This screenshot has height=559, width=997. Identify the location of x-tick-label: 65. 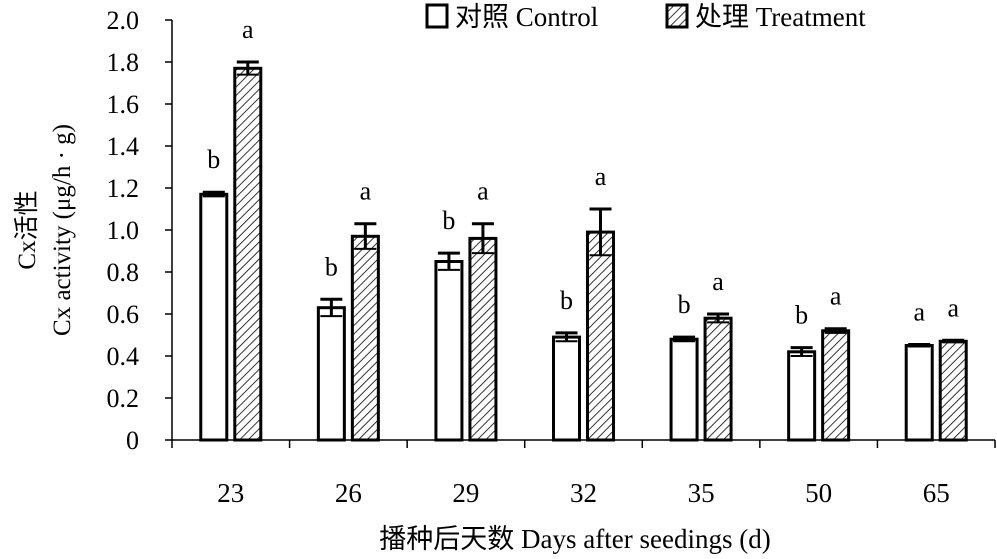
(936, 493).